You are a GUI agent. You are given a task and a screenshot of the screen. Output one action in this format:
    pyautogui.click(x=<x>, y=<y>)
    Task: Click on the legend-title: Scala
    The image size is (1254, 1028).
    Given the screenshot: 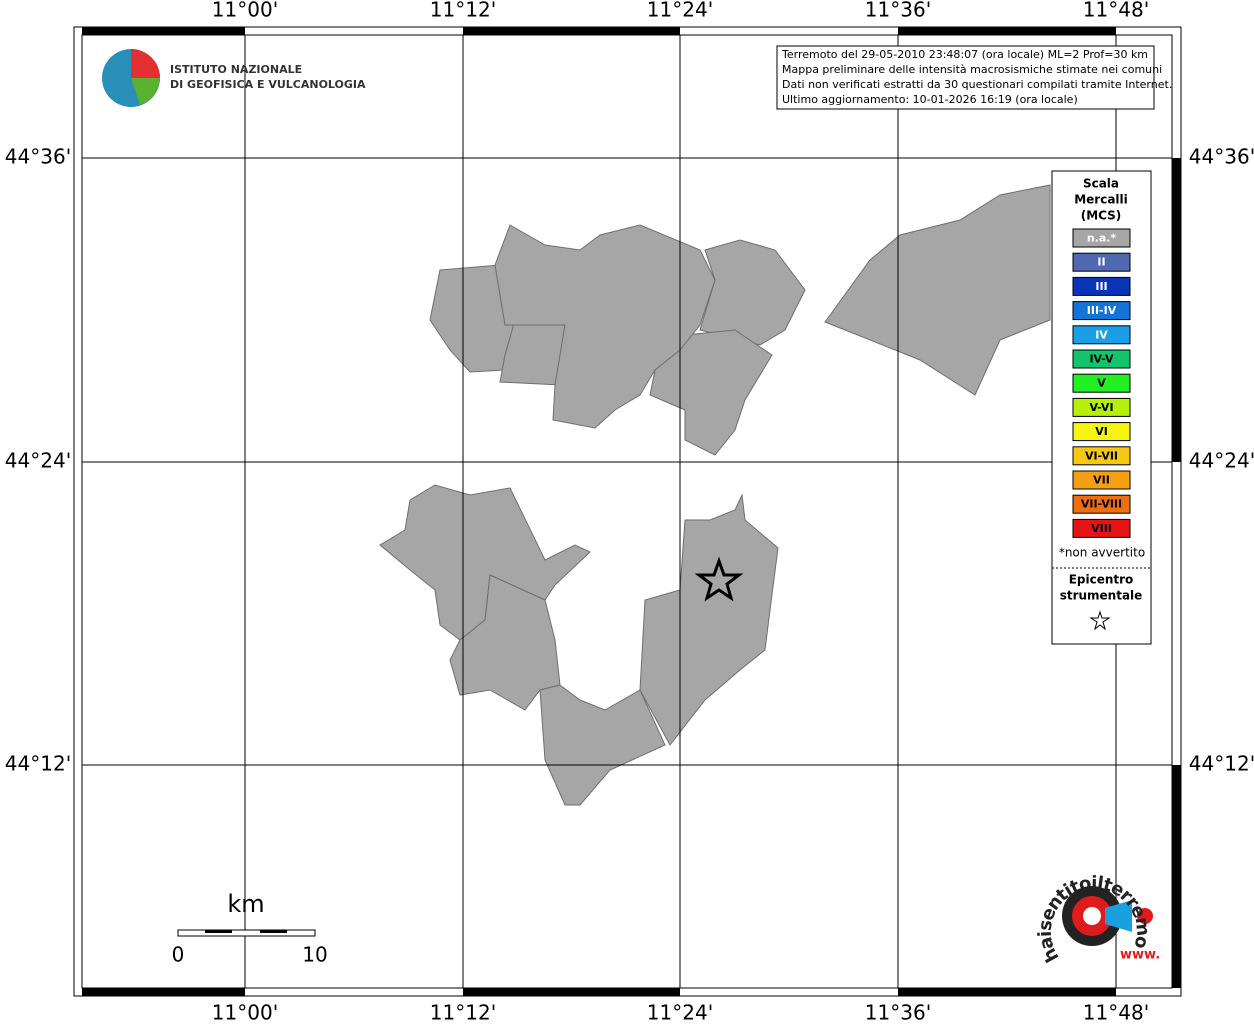 What is the action you would take?
    pyautogui.click(x=1101, y=184)
    